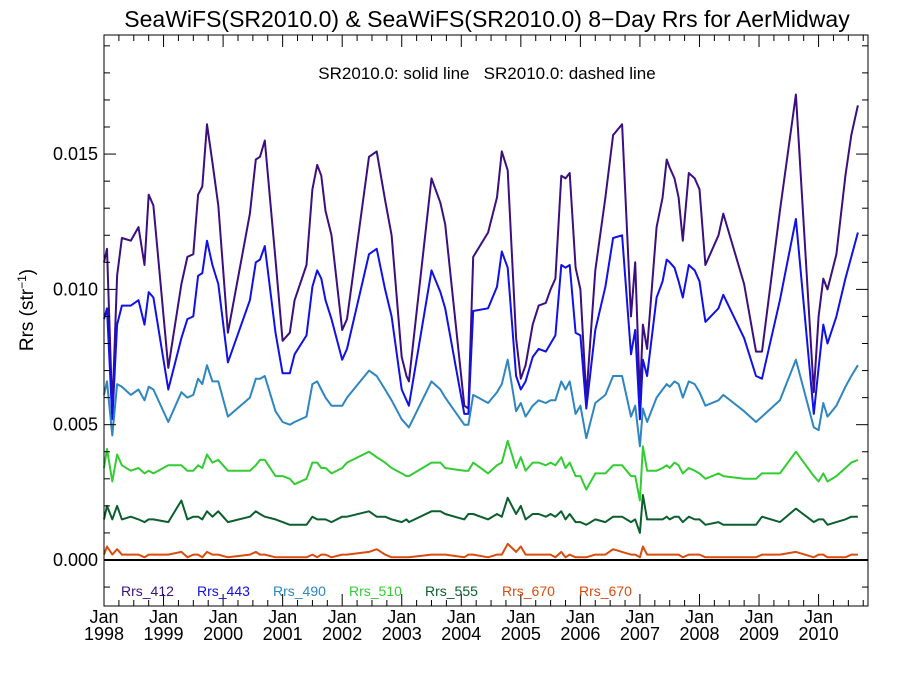 The height and width of the screenshot is (675, 900). I want to click on x-tick-label-year: 2004, so click(461, 634).